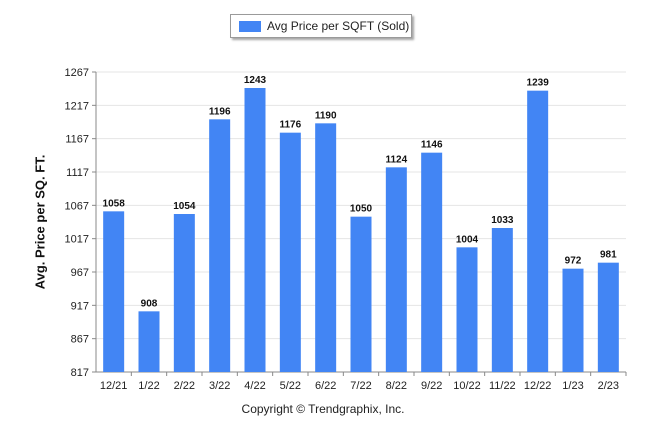 This screenshot has height=434, width=646. Describe the element at coordinates (290, 125) in the screenshot. I see `data-label: 1176` at that location.